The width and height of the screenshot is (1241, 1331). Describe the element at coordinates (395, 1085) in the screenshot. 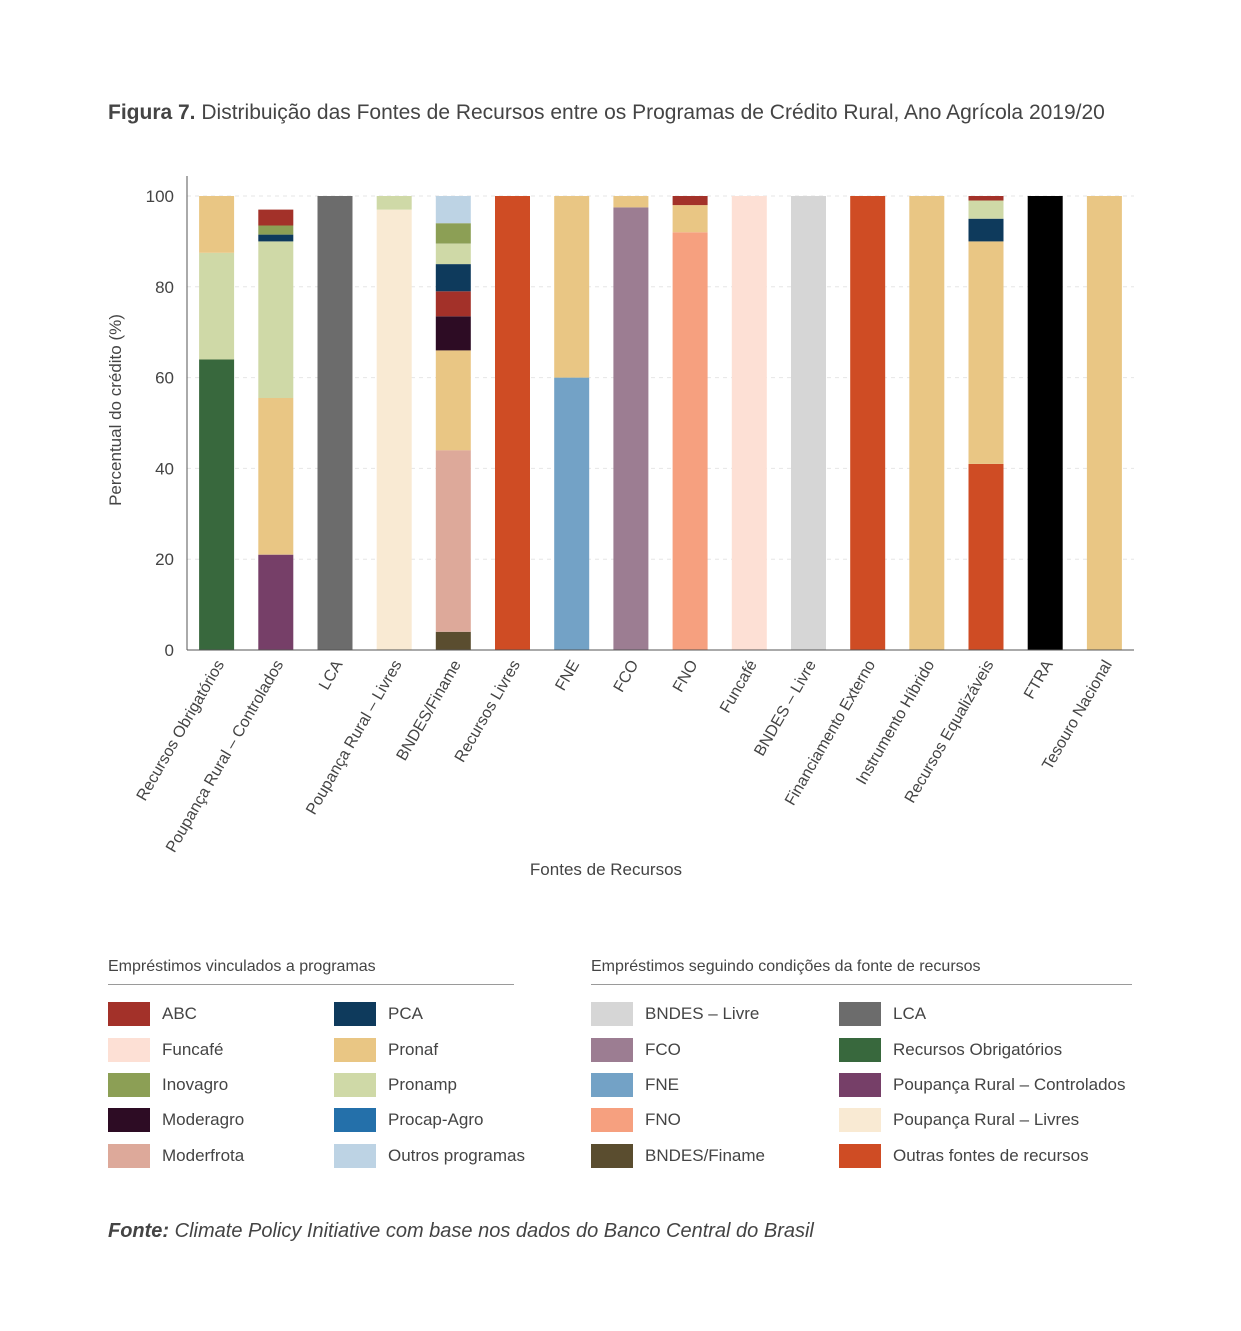

I see `legend-item-pronamp: Pronamp` at that location.